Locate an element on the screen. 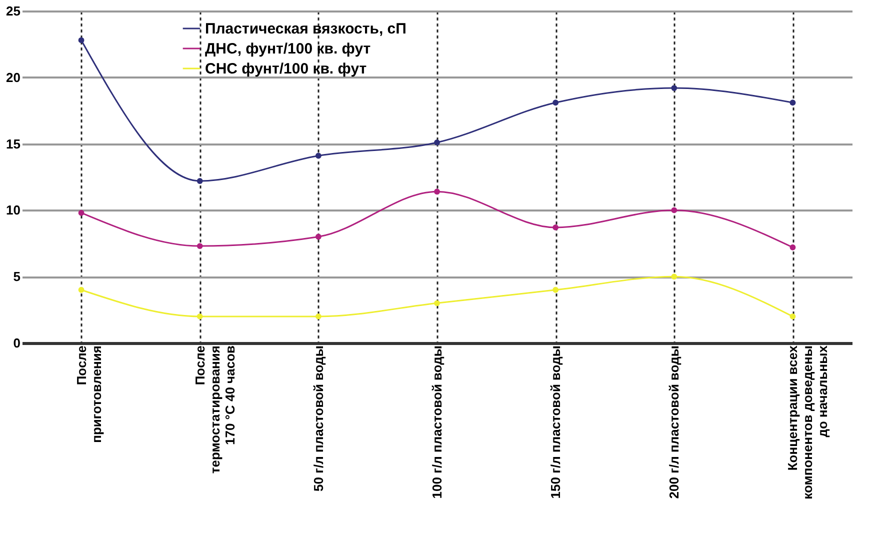  x-tick-label: 150 г/л пластовой воды is located at coordinates (556, 422).